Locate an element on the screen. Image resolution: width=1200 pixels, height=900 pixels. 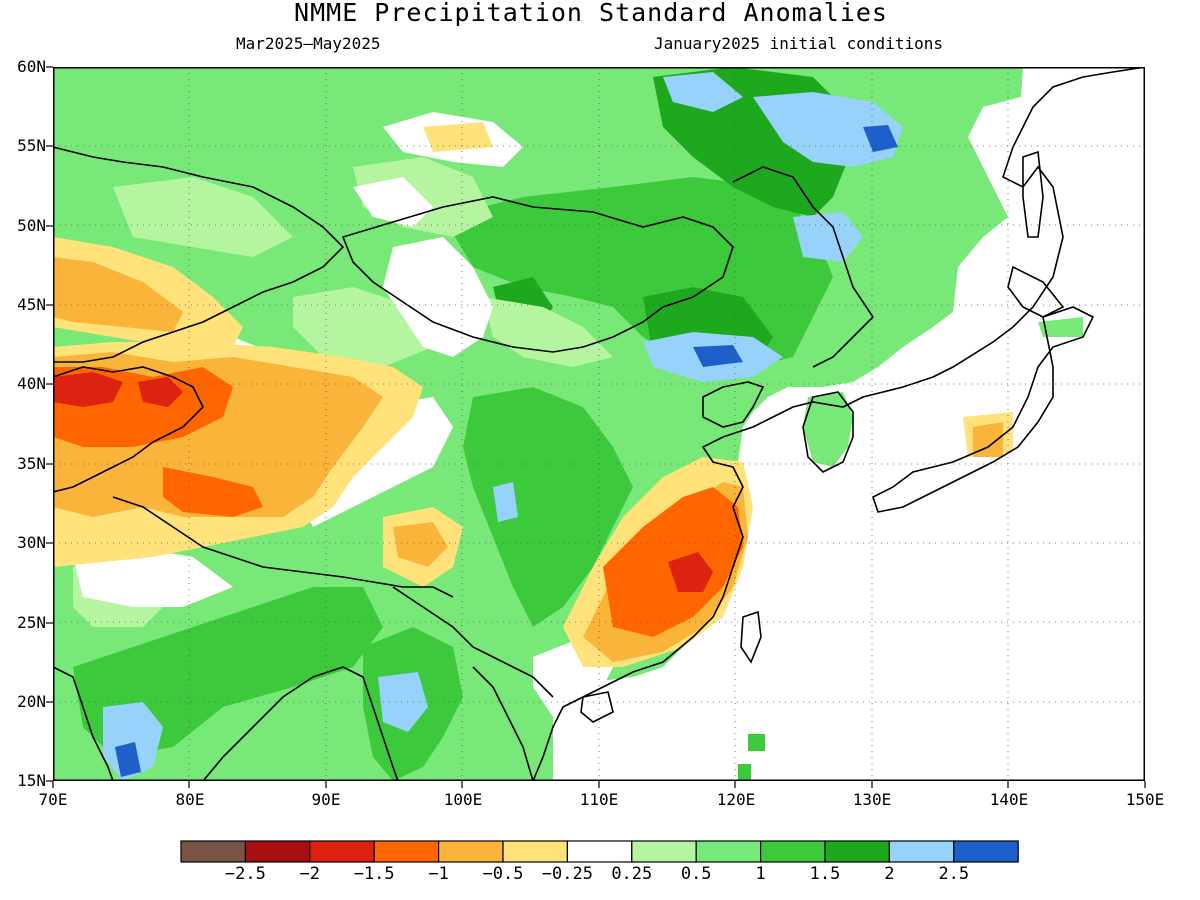
himalaya-border is located at coordinates (283, 547).